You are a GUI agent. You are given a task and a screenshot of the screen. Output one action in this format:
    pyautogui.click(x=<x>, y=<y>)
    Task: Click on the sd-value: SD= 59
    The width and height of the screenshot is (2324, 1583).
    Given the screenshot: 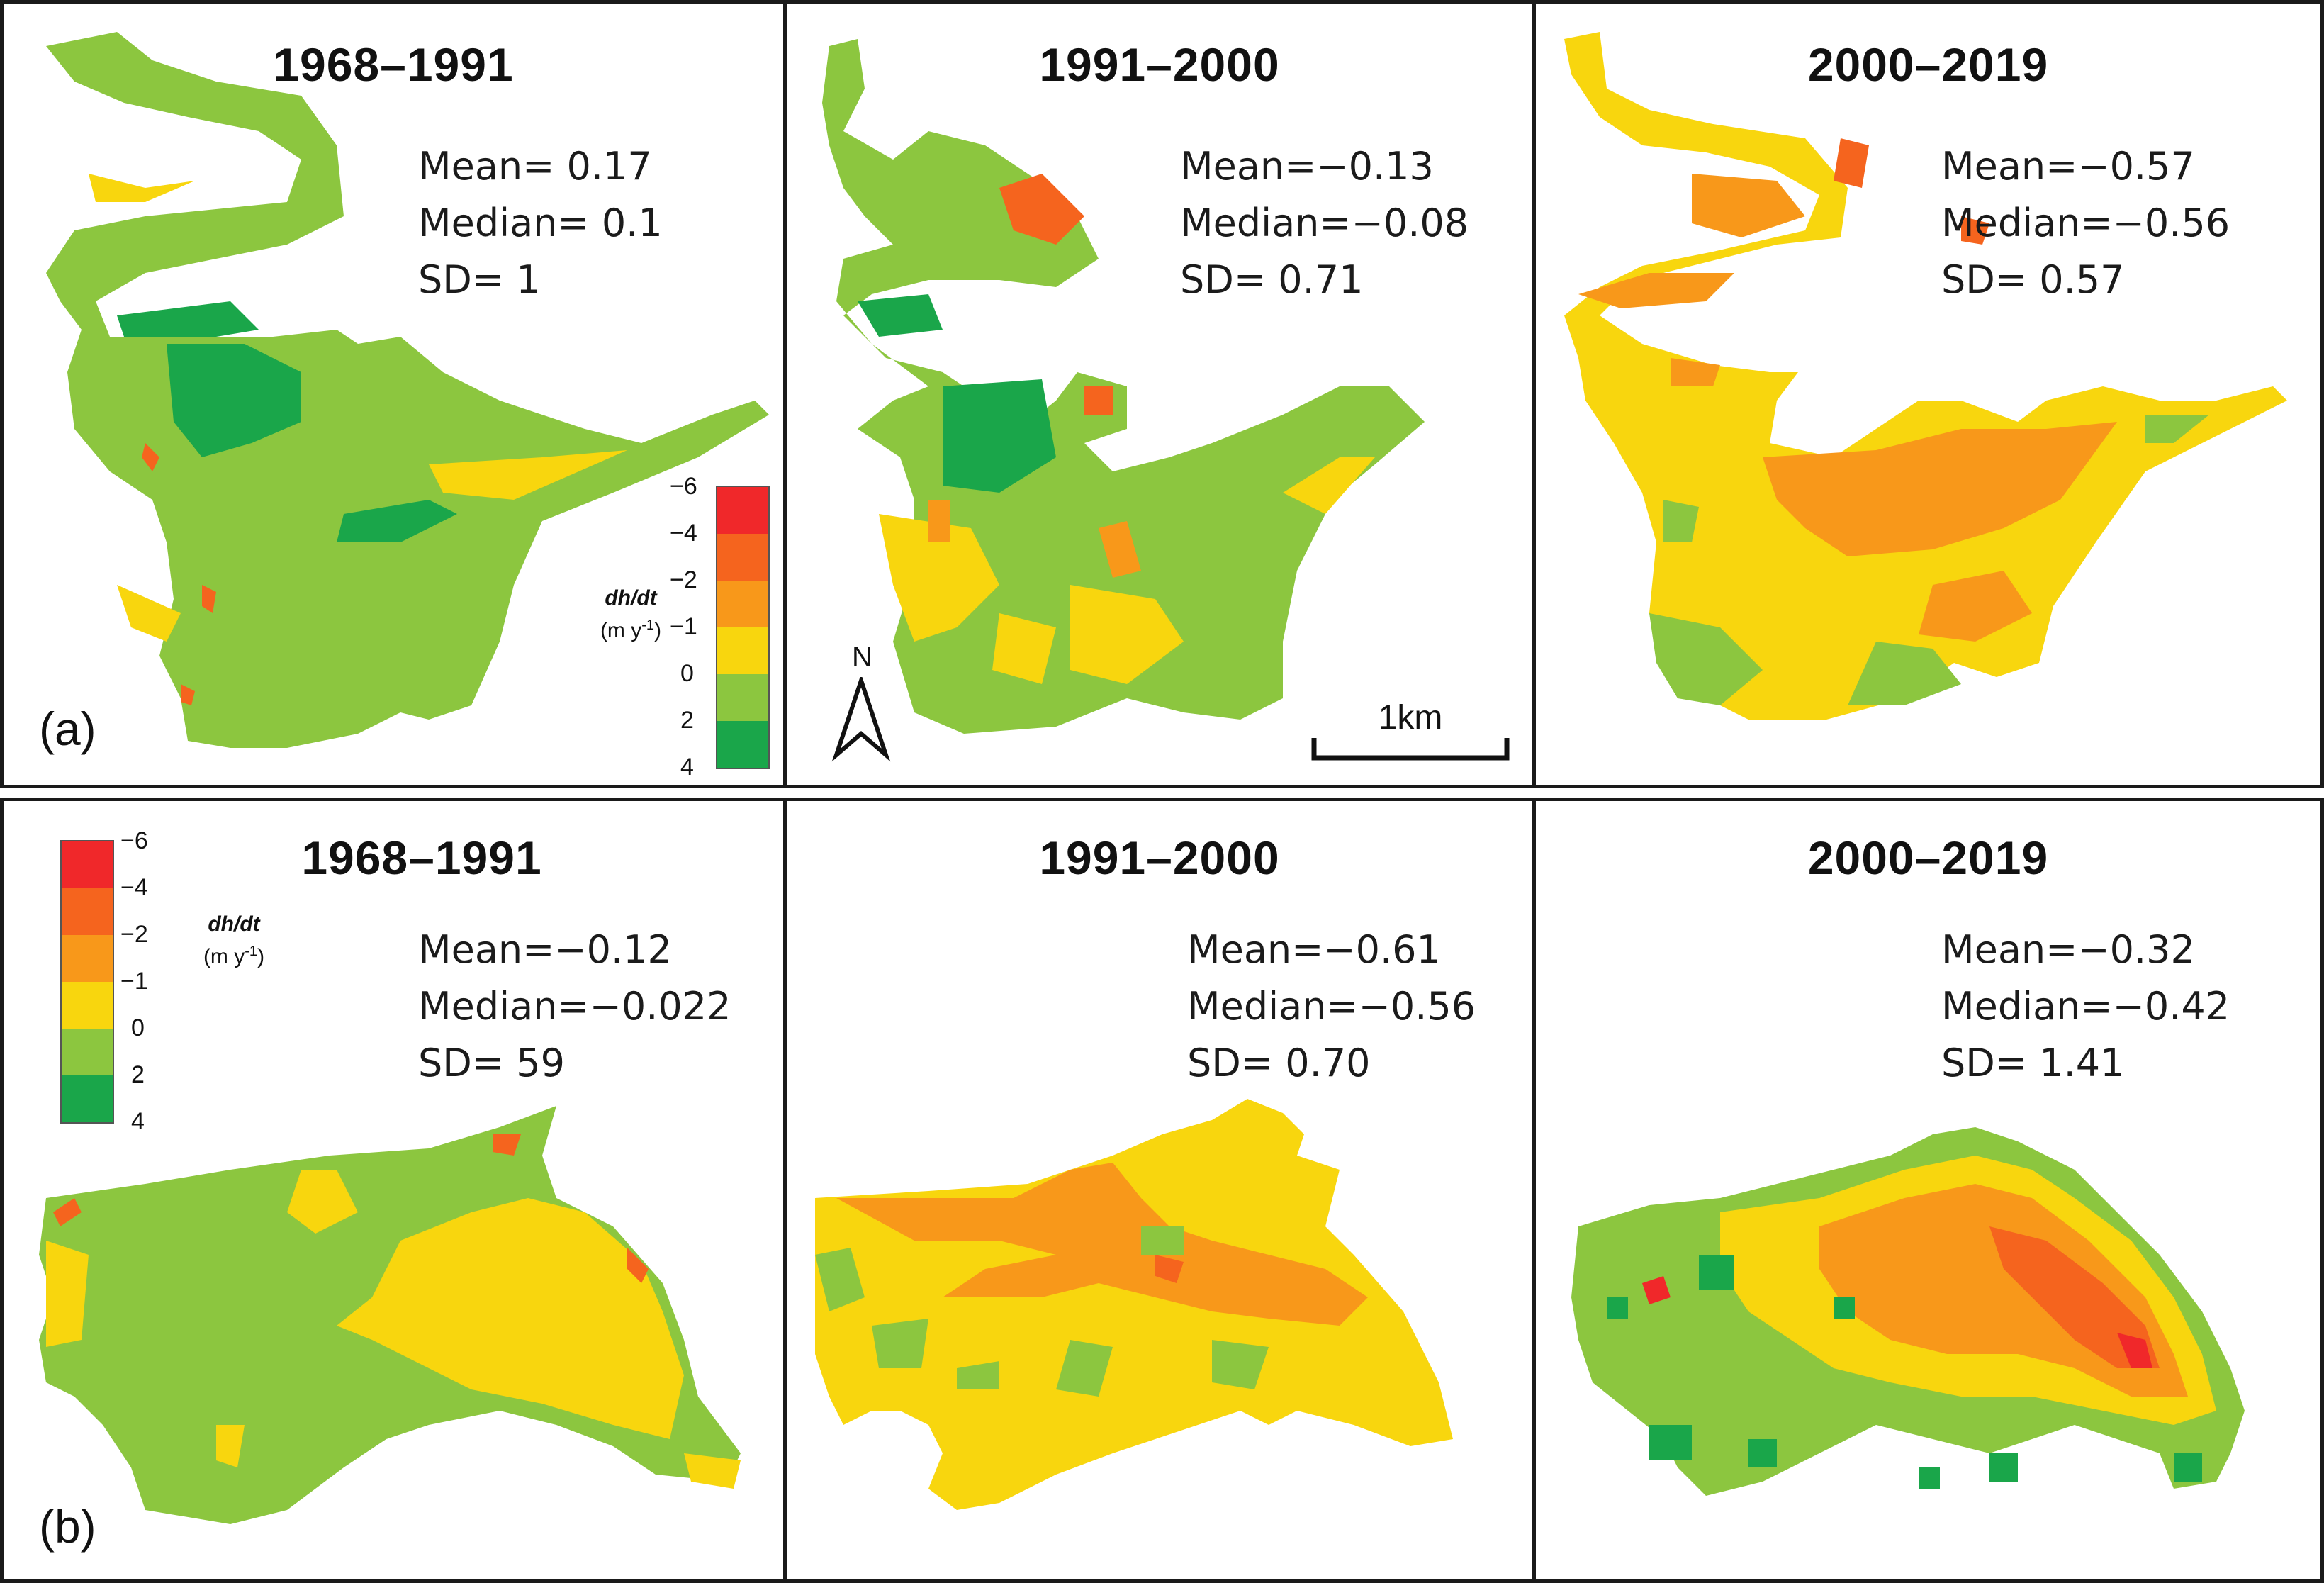 What is the action you would take?
    pyautogui.click(x=492, y=1063)
    